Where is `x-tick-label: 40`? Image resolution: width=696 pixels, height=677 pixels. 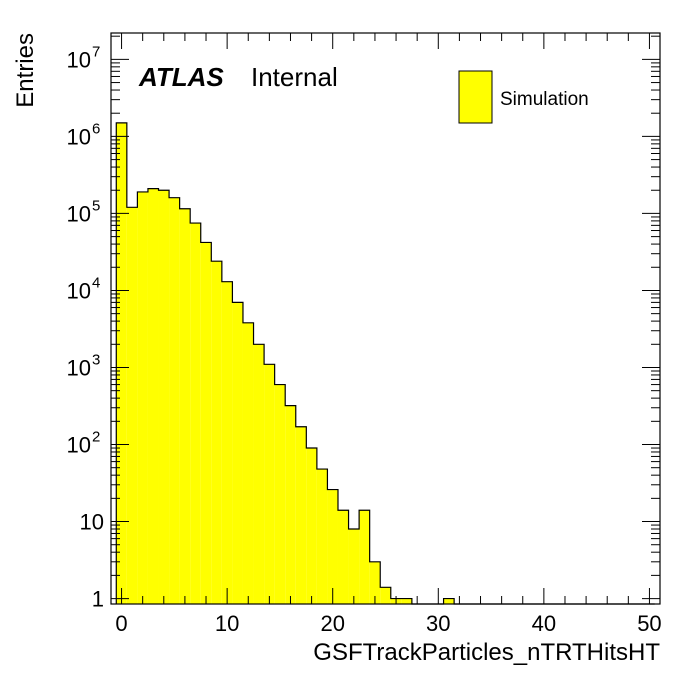 x-tick-label: 40 is located at coordinates (544, 623).